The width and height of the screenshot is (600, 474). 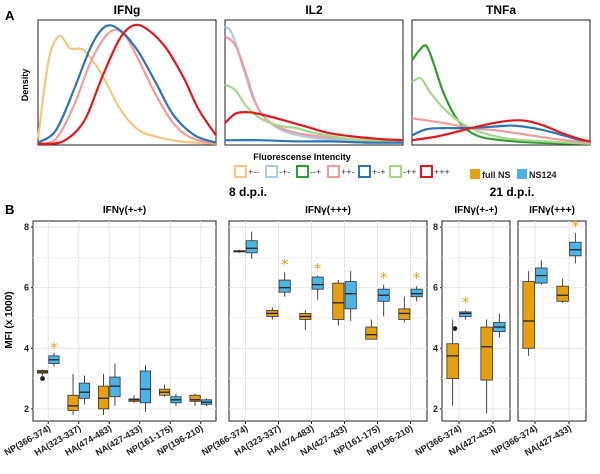 I want to click on panel-a-ylabel: Density, so click(x=25, y=85).